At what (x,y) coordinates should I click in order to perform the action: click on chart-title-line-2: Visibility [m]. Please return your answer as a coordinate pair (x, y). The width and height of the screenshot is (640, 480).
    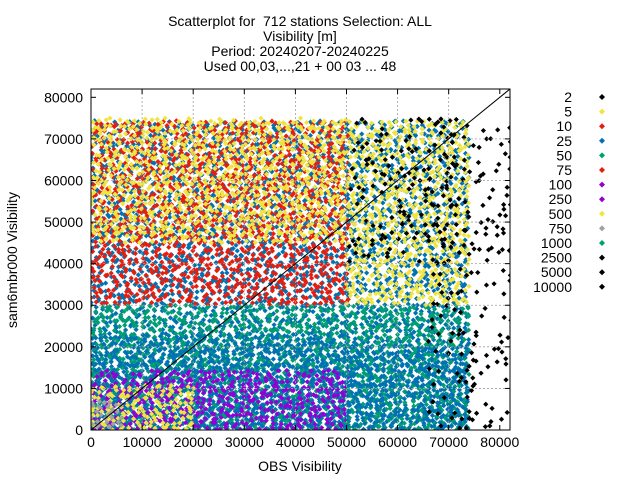
    Looking at the image, I should click on (300, 36).